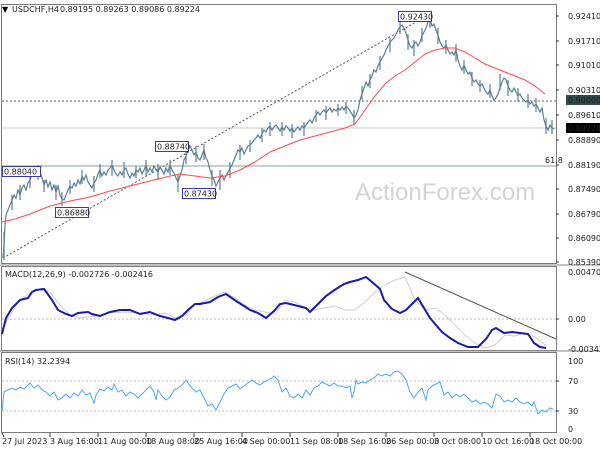 This screenshot has height=450, width=600. Describe the element at coordinates (79, 274) in the screenshot. I see `macd-label: MACD(12,26,9) -0.002726 -0.002416` at that location.